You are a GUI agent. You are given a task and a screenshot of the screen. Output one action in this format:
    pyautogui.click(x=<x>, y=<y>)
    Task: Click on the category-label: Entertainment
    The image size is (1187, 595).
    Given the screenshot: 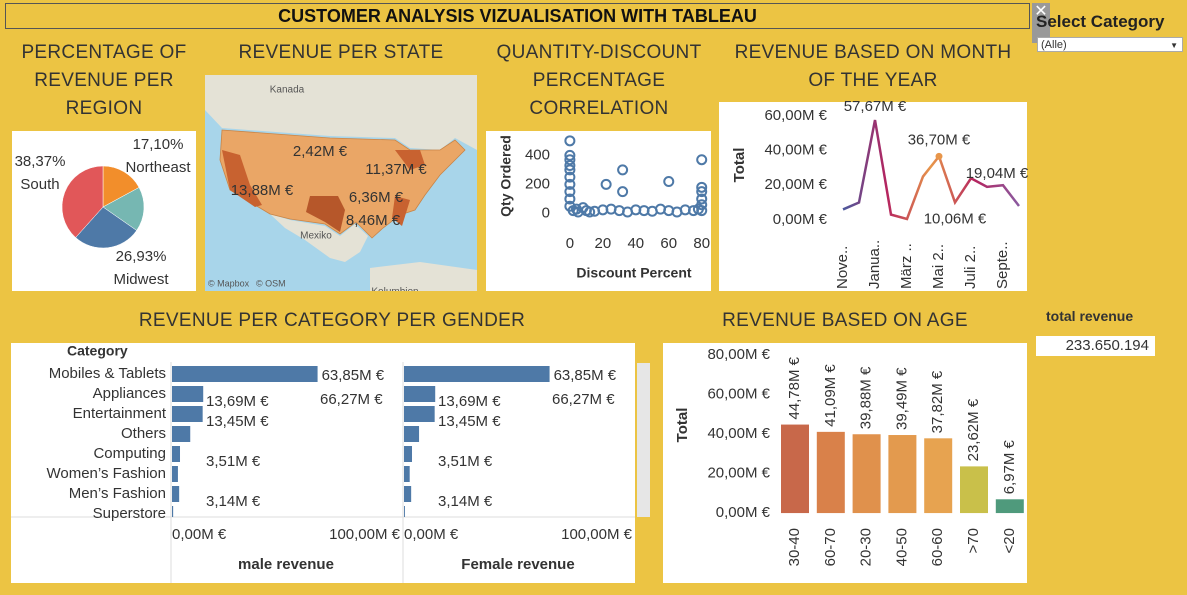 What is the action you would take?
    pyautogui.click(x=120, y=413)
    